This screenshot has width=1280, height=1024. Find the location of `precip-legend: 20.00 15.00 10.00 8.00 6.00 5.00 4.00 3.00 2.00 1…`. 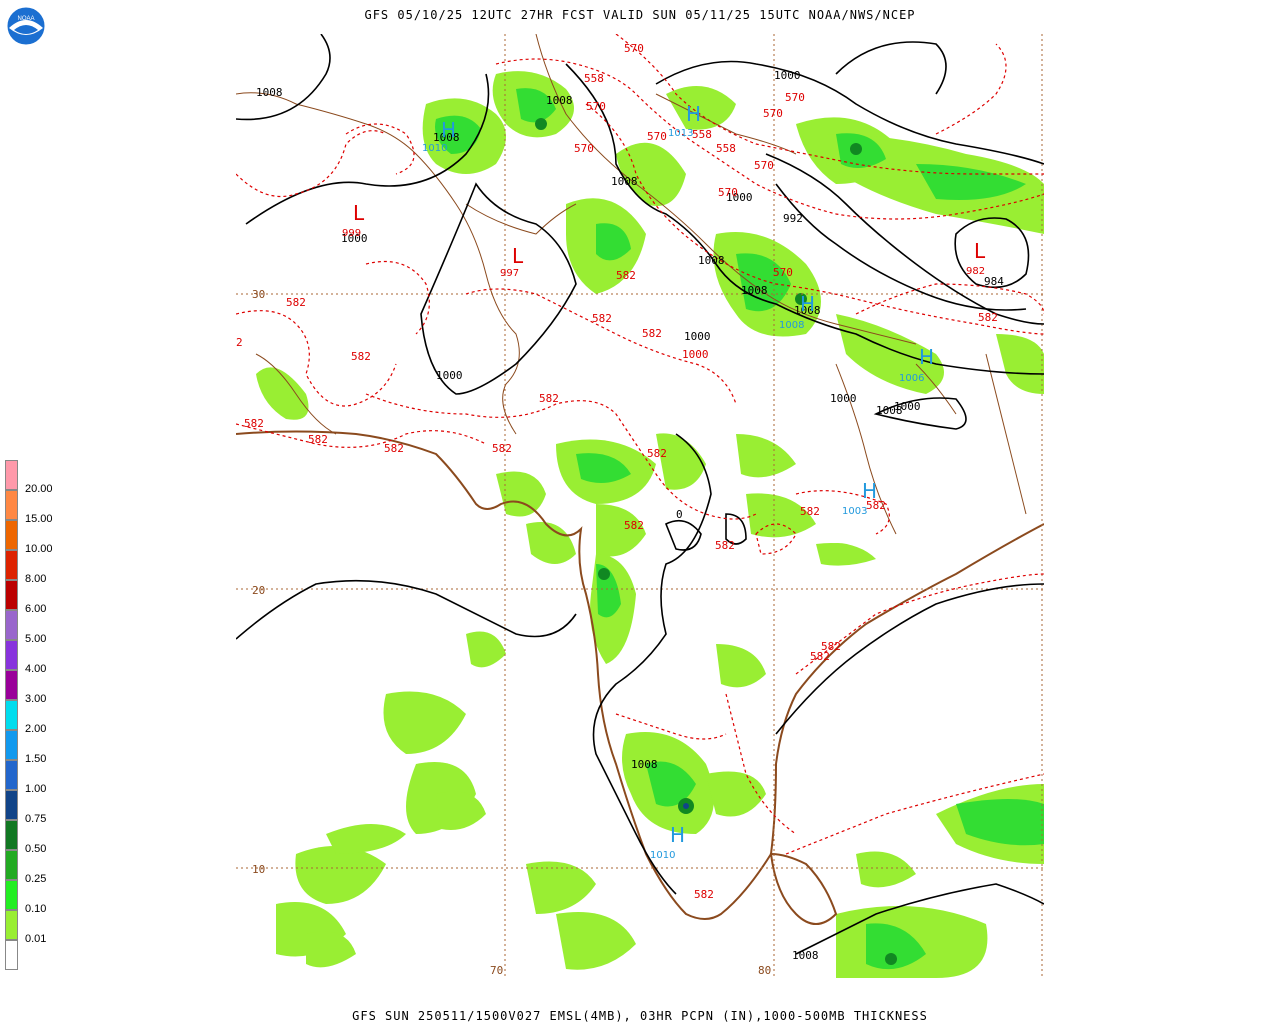

precip-legend: 20.00 15.00 10.00 8.00 6.00 5.00 4.00 3.00 2.00 1… is located at coordinates (35, 716).